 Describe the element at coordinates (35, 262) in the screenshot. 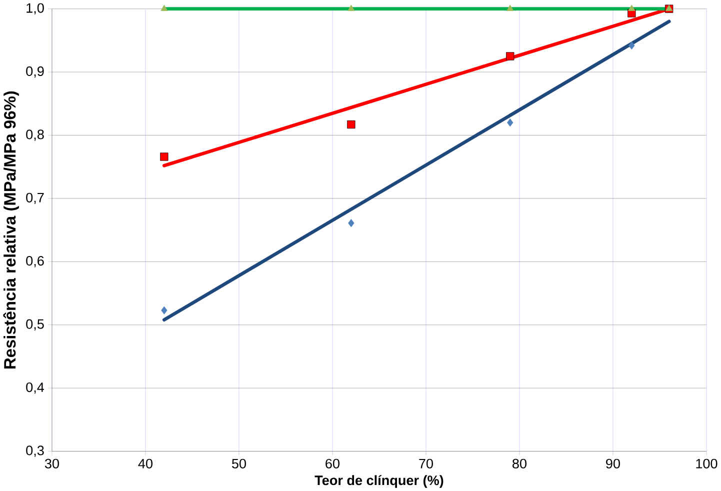

I see `y-tick-label: 0,6` at that location.